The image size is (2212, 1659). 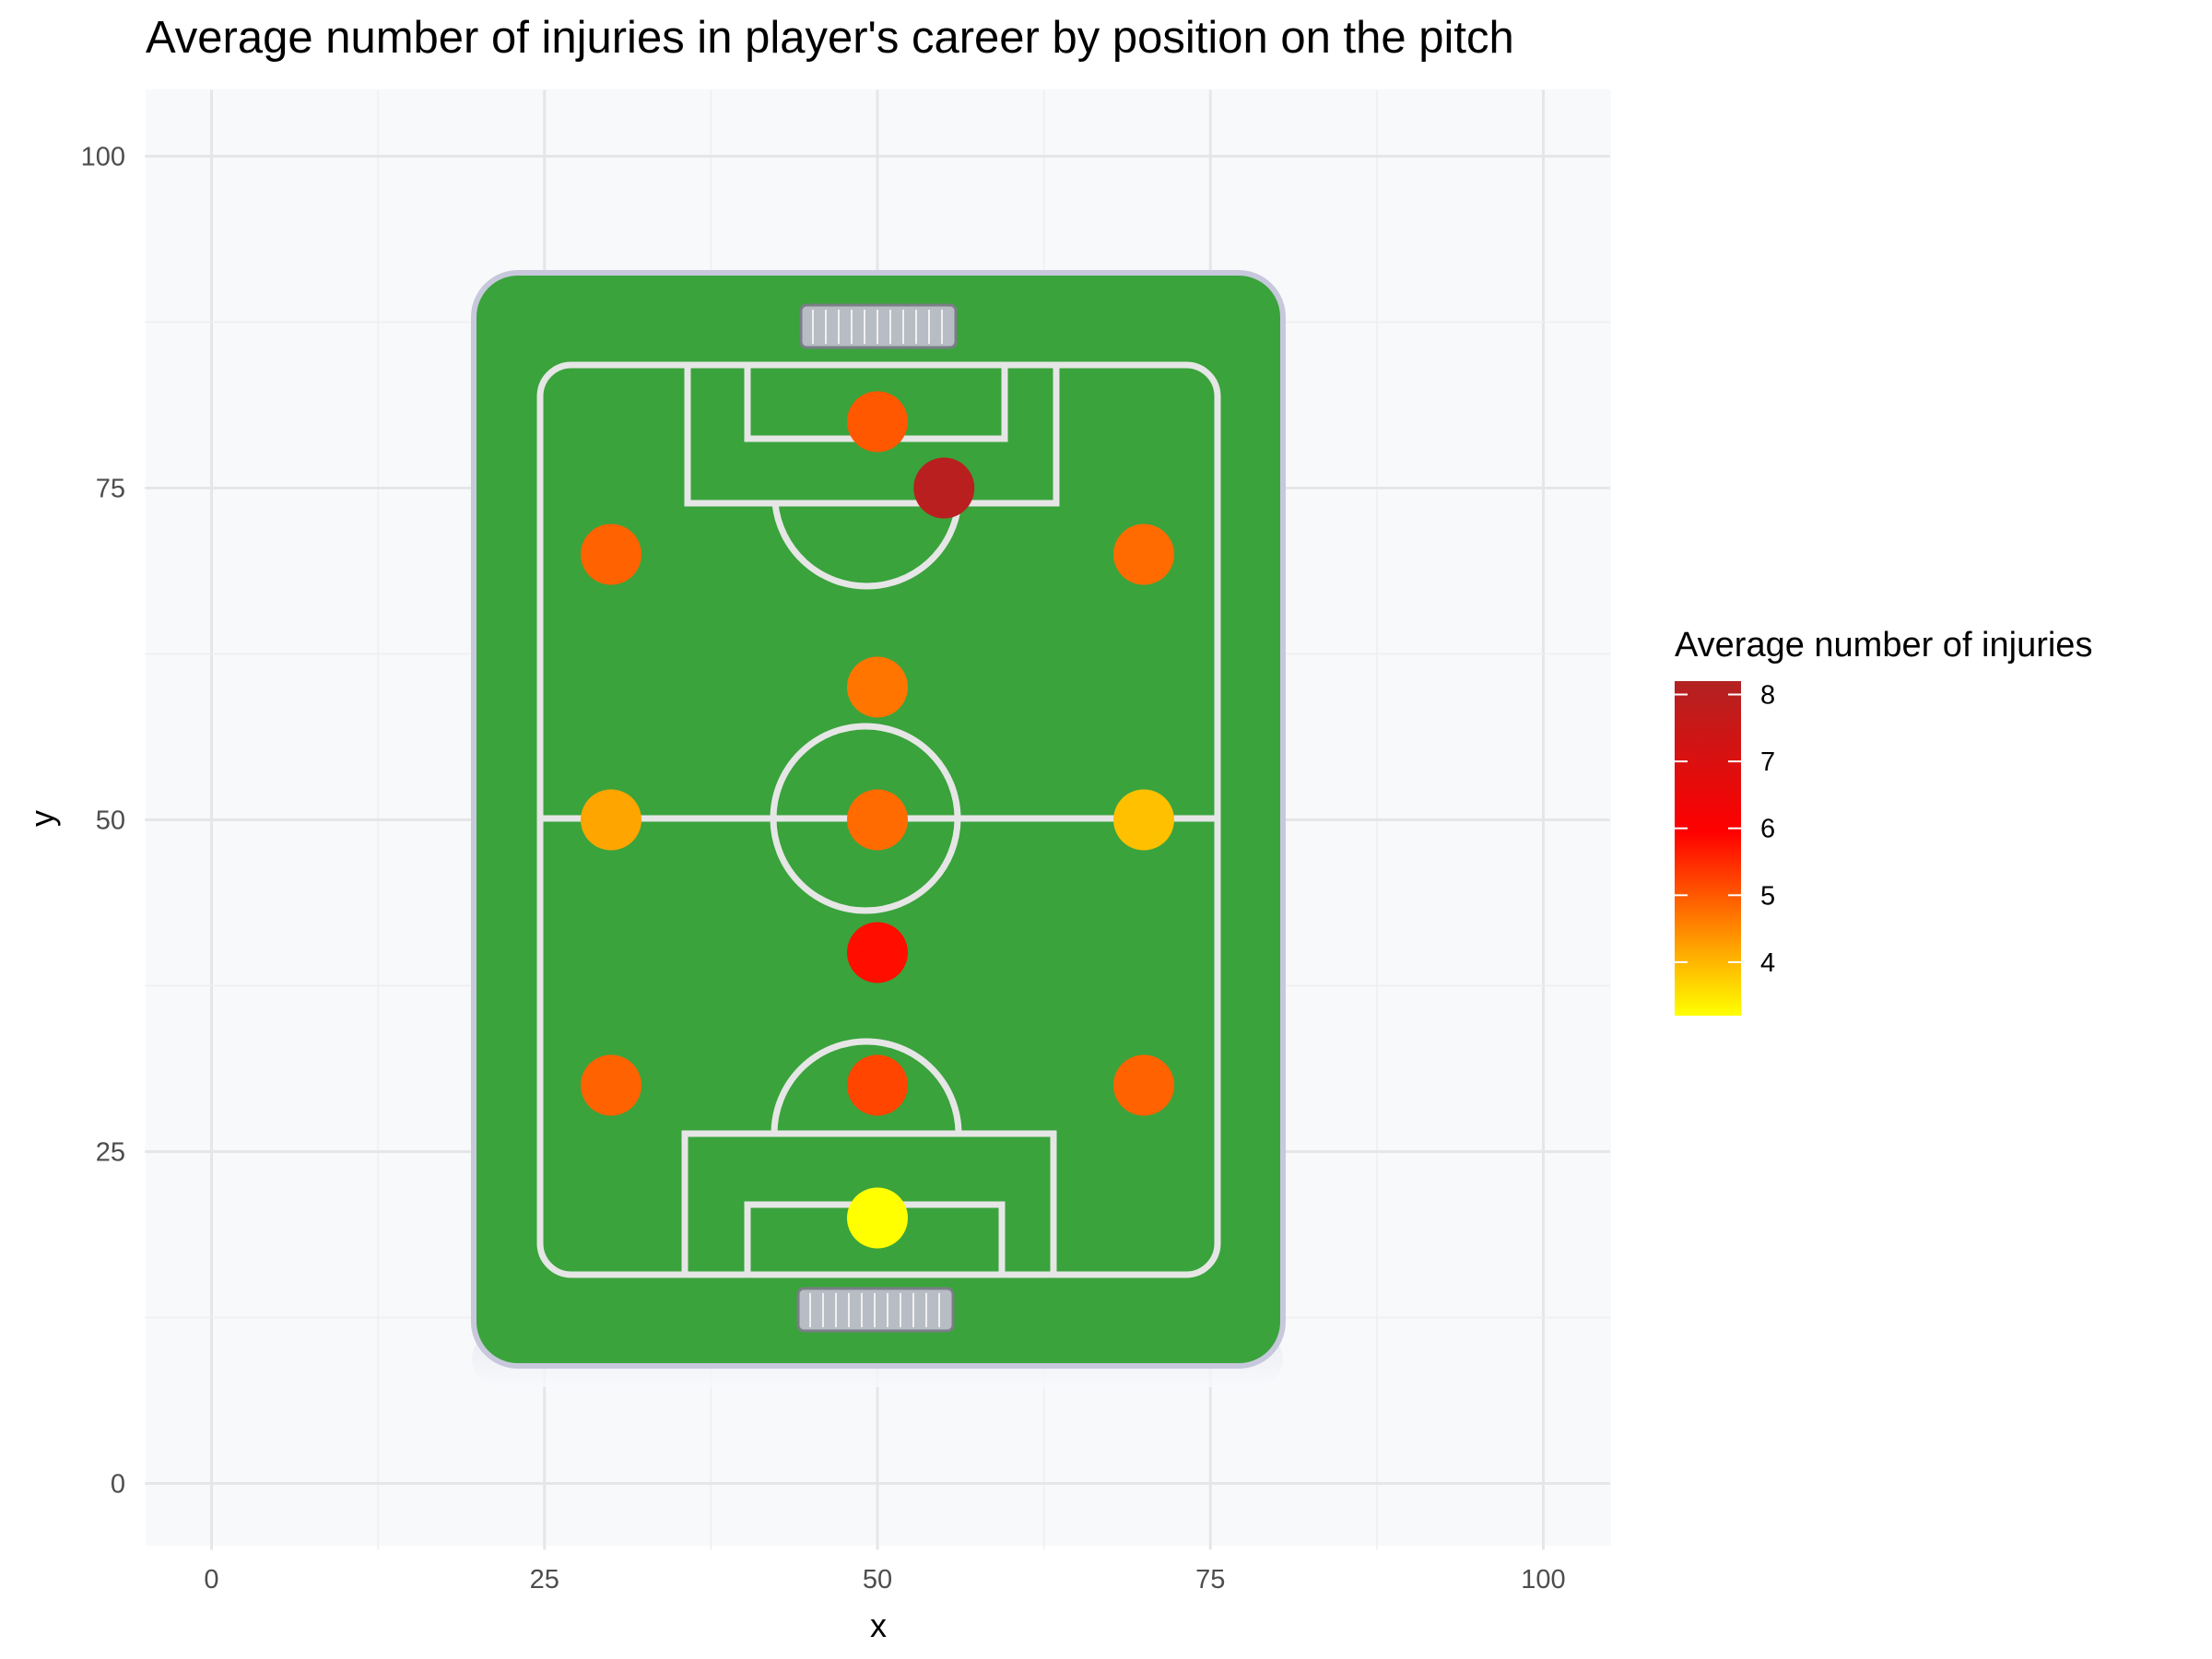 What do you see at coordinates (103, 157) in the screenshot?
I see `y-tick-label: 100` at bounding box center [103, 157].